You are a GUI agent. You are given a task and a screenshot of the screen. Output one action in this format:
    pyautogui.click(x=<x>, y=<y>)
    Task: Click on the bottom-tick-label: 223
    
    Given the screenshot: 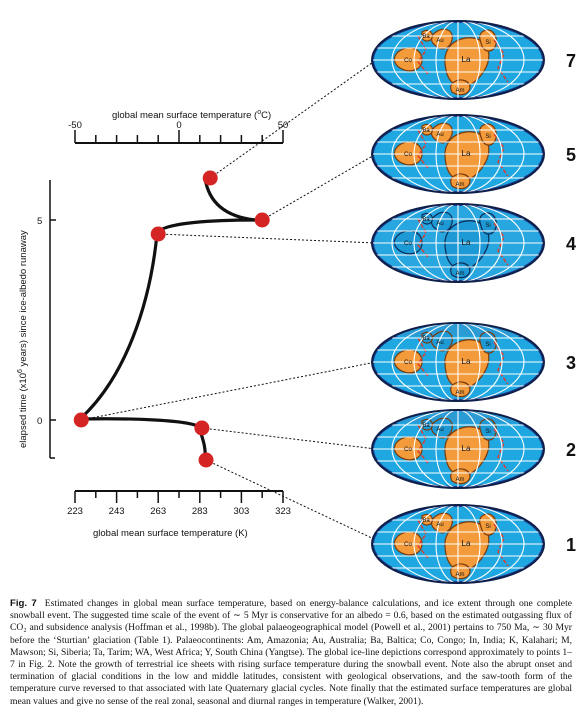 What is the action you would take?
    pyautogui.click(x=75, y=511)
    